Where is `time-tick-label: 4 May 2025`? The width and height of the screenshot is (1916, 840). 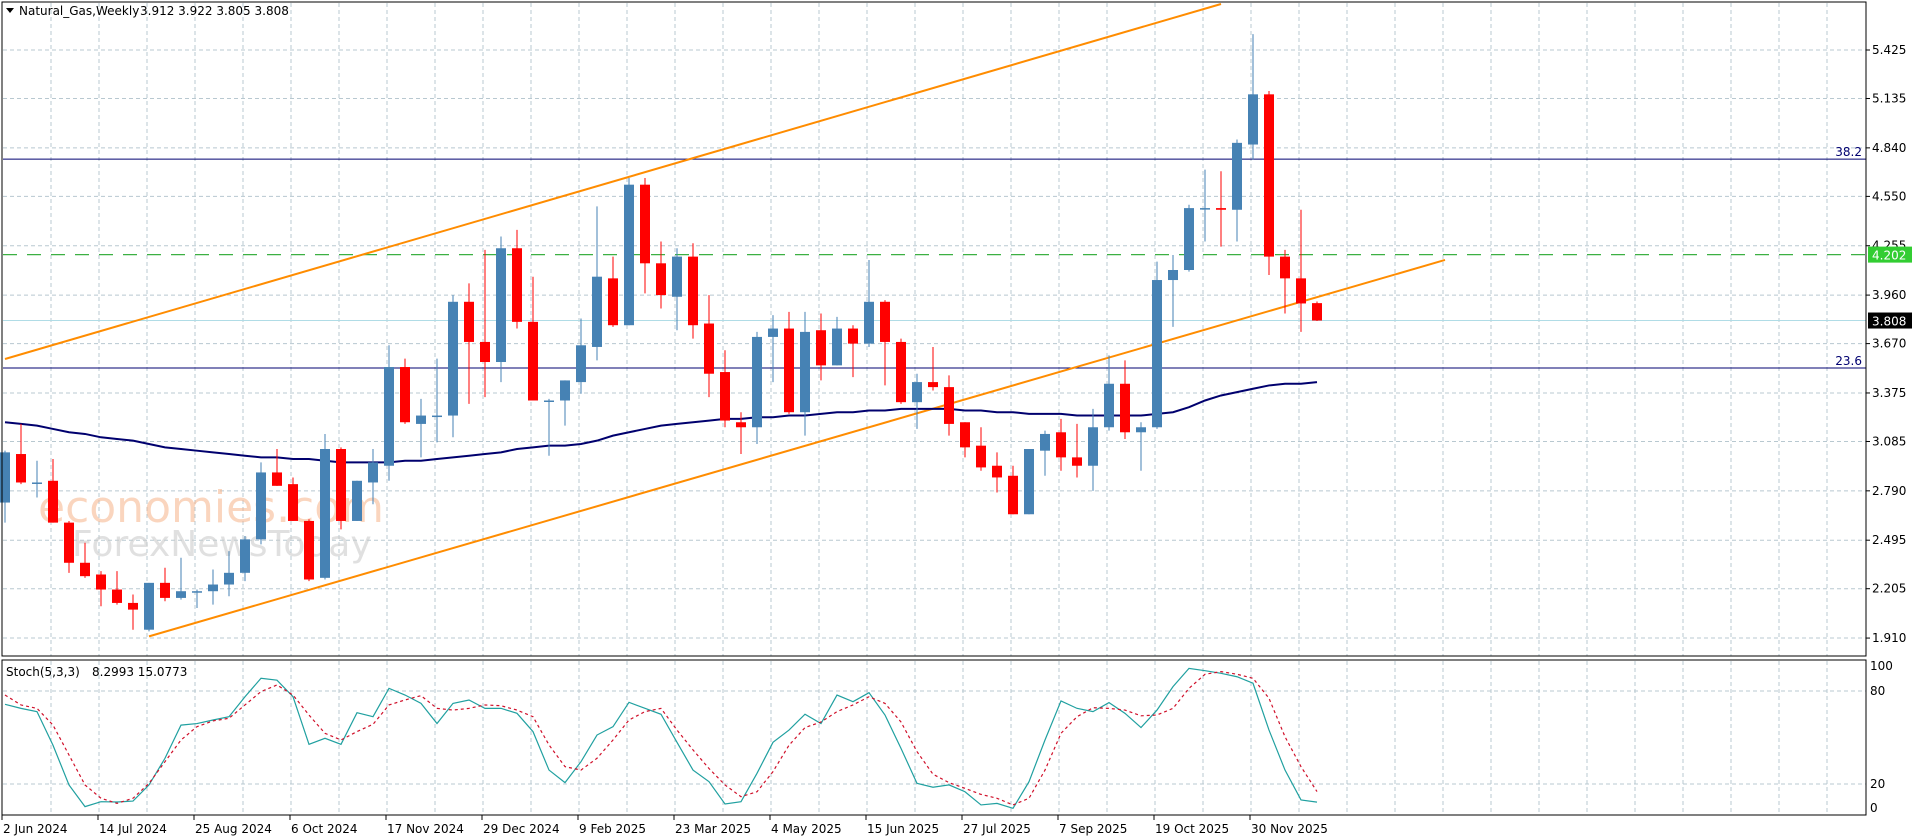
time-tick-label: 4 May 2025 is located at coordinates (806, 829).